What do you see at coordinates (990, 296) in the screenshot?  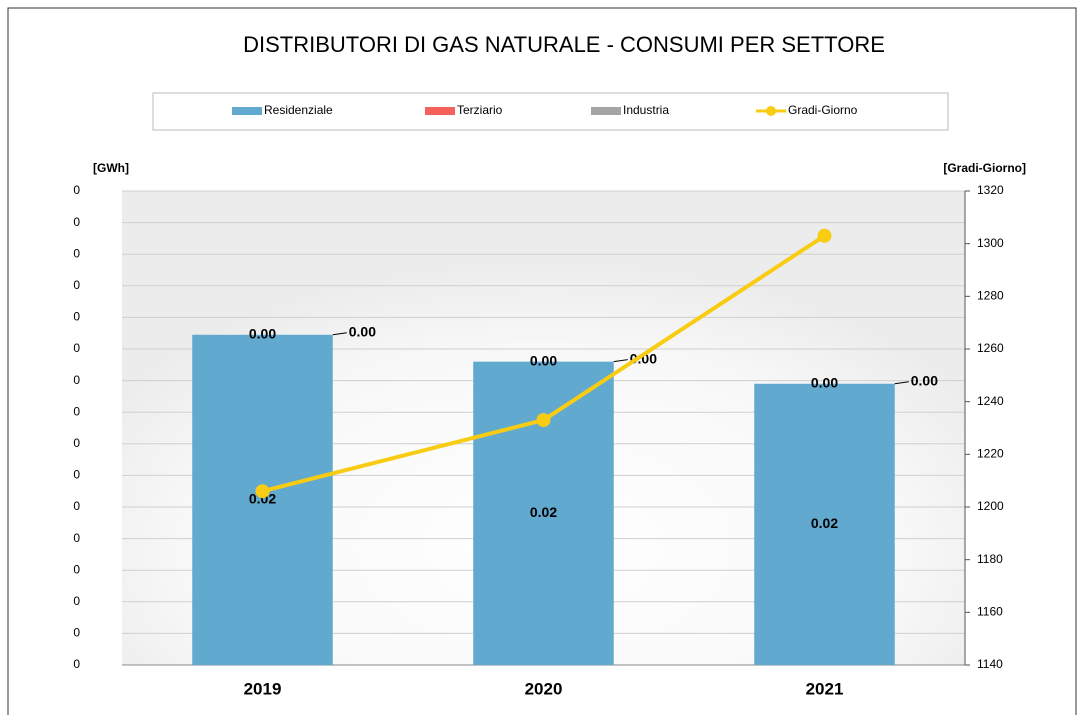 I see `y2-tick-label: 1280` at bounding box center [990, 296].